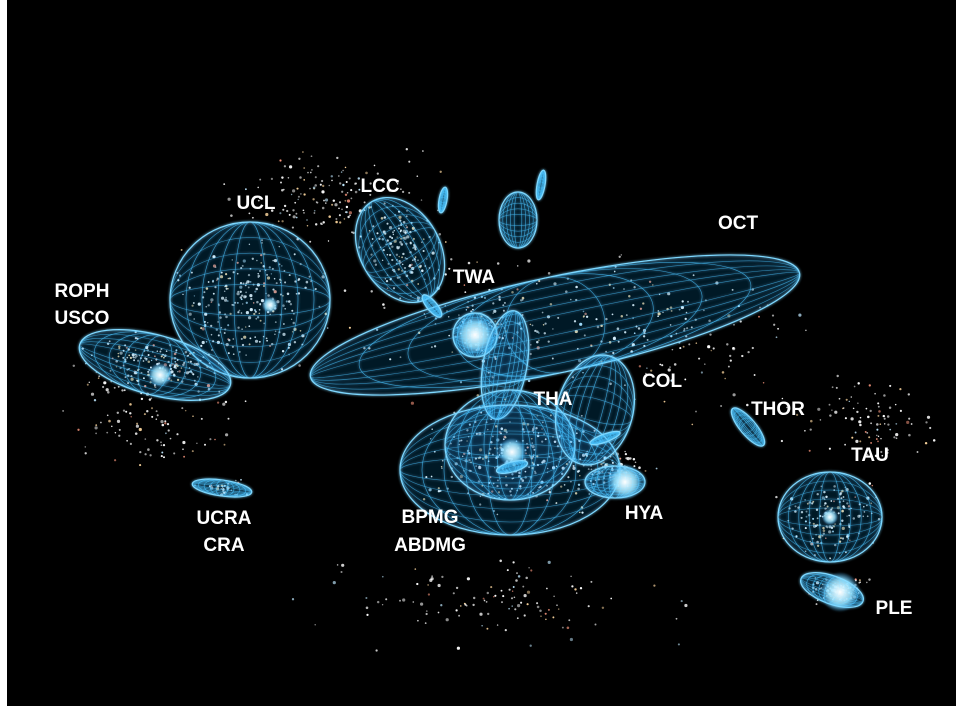 This screenshot has width=956, height=715. I want to click on shell-outline, so click(830, 517).